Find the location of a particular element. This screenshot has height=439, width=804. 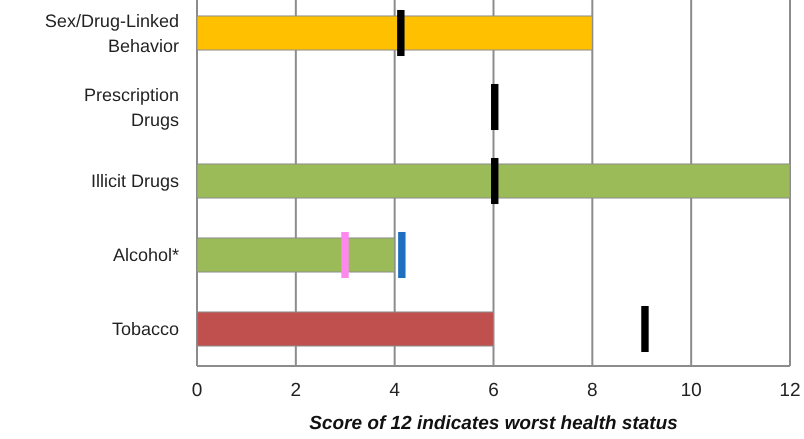

x-tick-label: 2 is located at coordinates (296, 390).